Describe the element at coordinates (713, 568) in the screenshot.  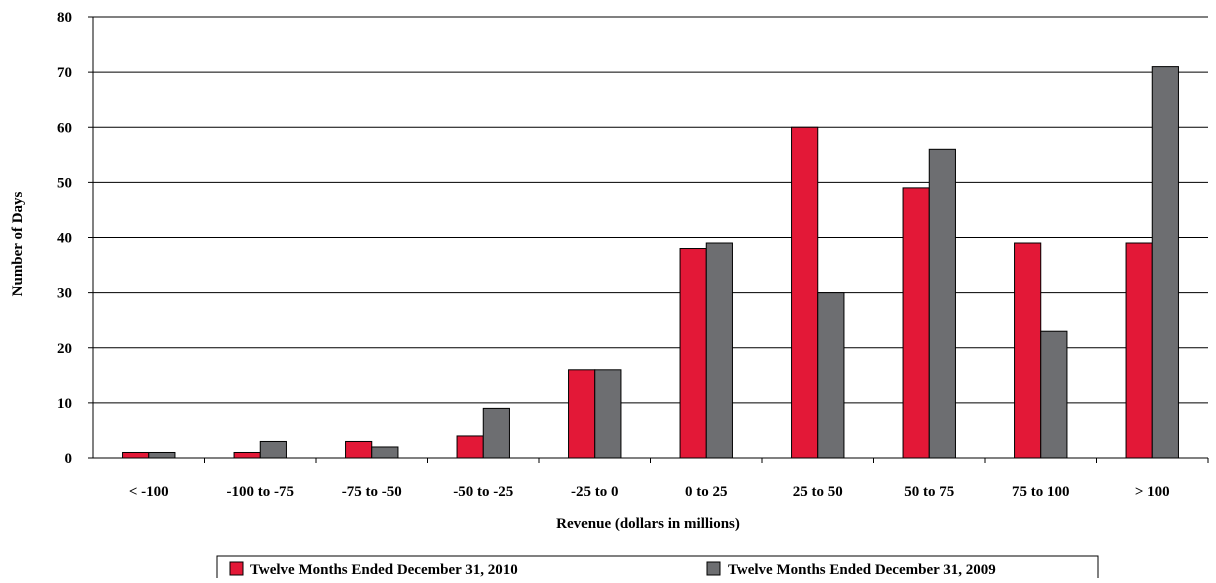
I see `legend-swatch-2009` at that location.